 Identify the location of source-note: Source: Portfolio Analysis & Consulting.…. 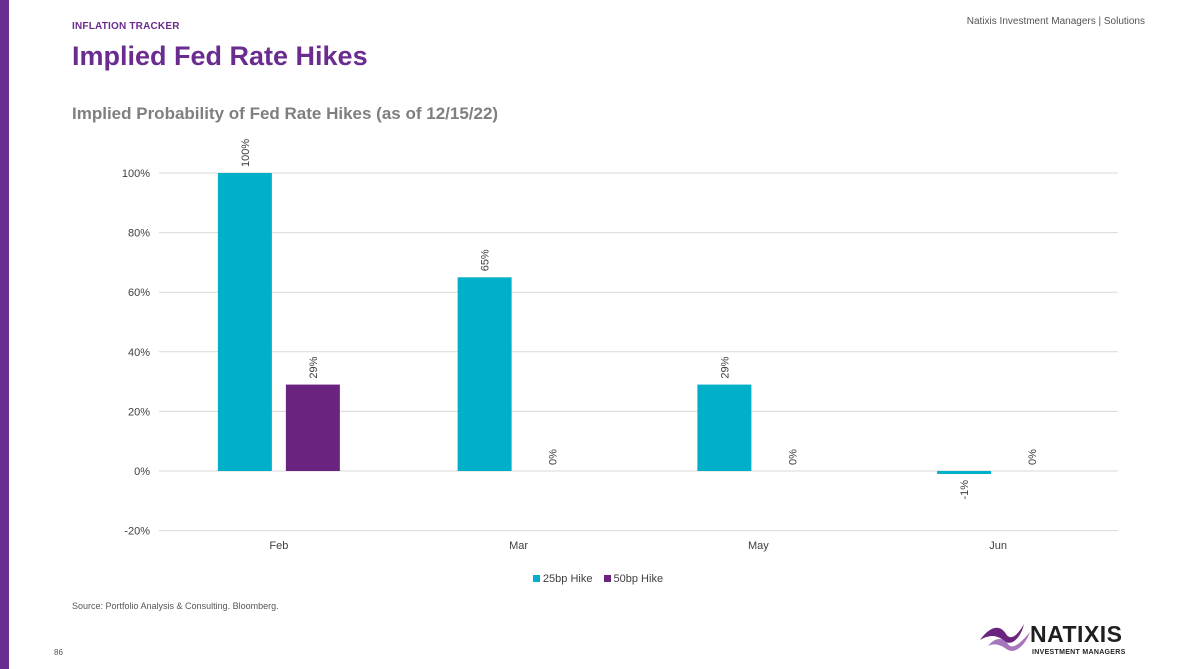
(175, 606).